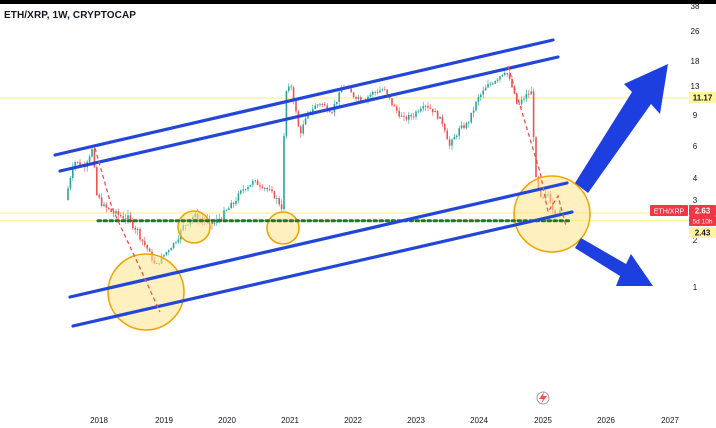 The image size is (716, 428). I want to click on projection-arrows, so click(621, 175).